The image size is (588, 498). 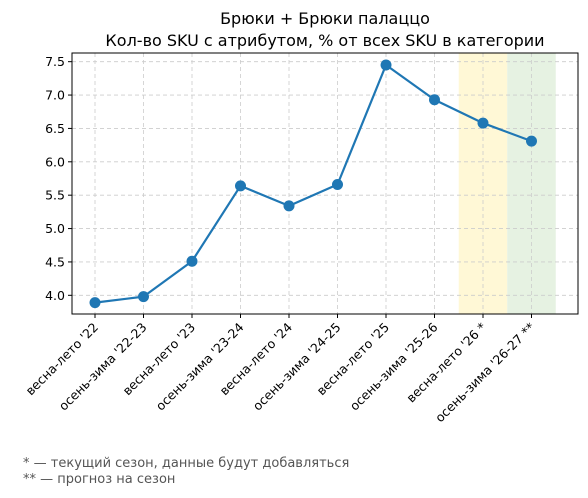 I want to click on x-tick-label: осень-зима '25-26, so click(x=394, y=366).